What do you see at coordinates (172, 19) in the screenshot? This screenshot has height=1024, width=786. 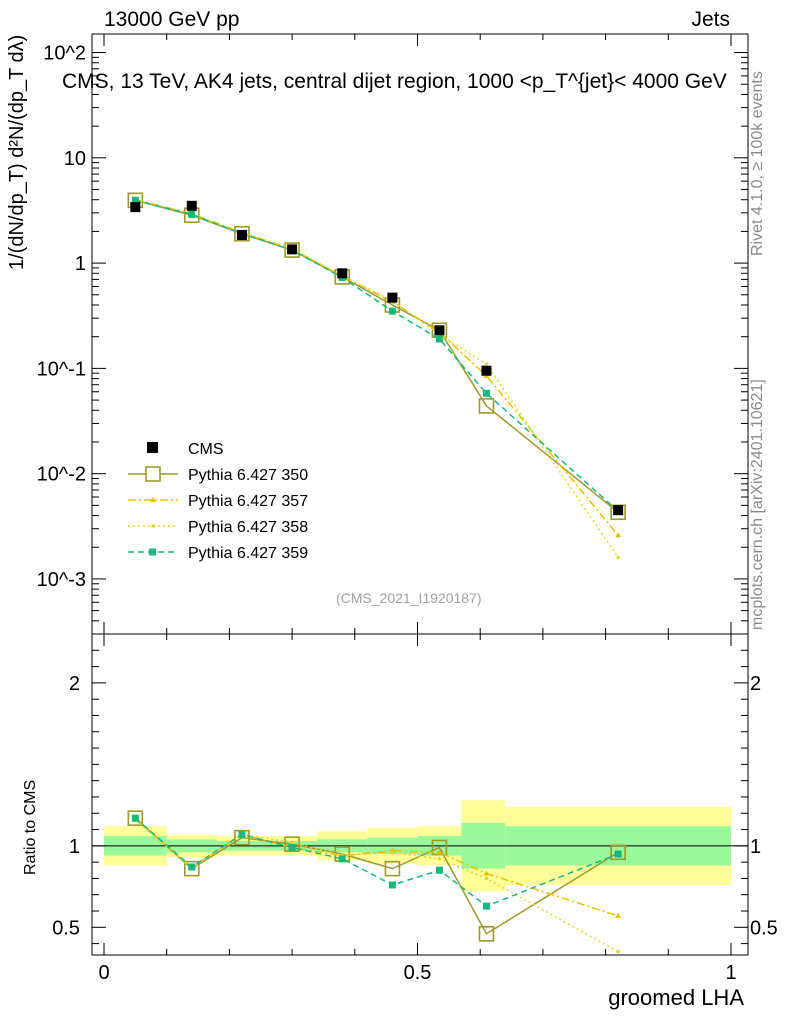 I see `header-left: 13000 GeV pp` at bounding box center [172, 19].